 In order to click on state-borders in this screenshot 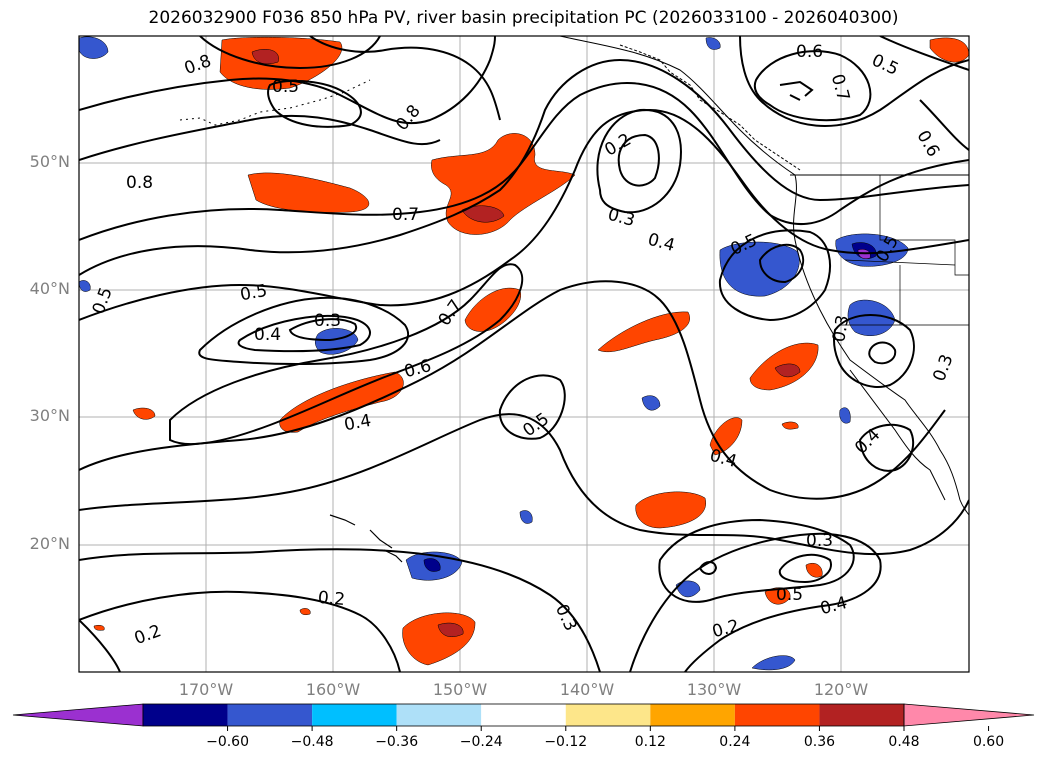, I will do `click(904, 250)`.